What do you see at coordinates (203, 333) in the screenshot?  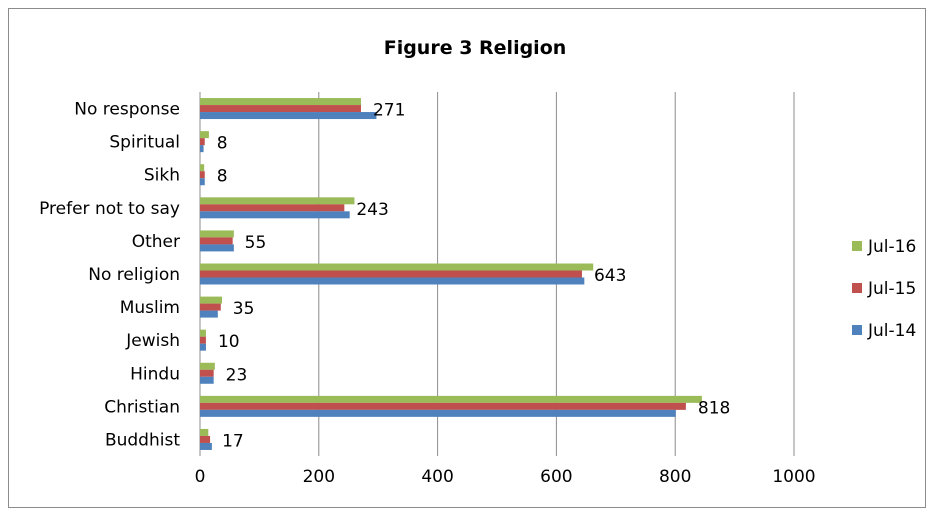 I see `bar-jul-16-jewish` at bounding box center [203, 333].